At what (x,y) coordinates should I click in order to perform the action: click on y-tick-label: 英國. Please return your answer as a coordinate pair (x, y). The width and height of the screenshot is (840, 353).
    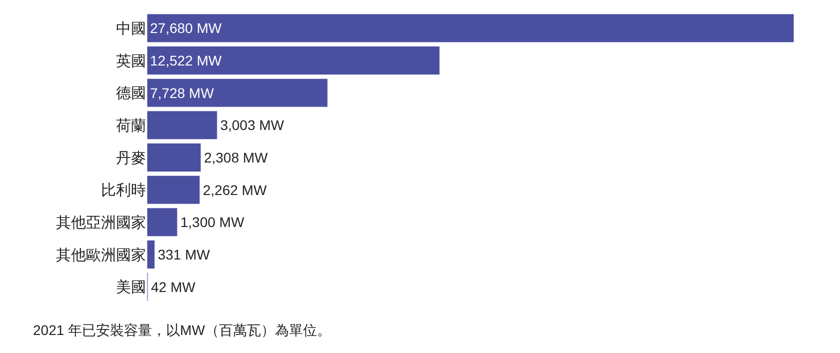
    Looking at the image, I should click on (131, 61).